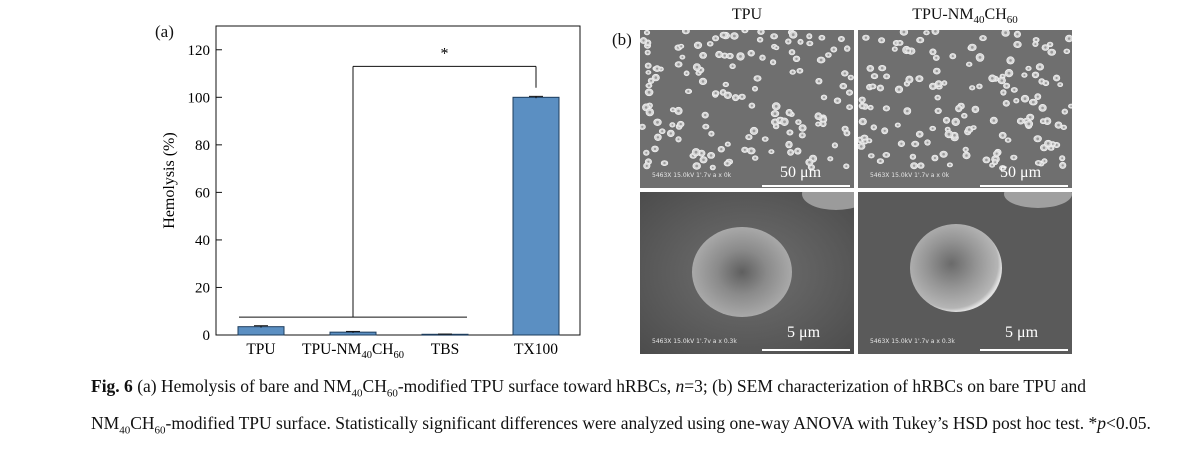  What do you see at coordinates (202, 146) in the screenshot?
I see `y-tick-label: 80` at bounding box center [202, 146].